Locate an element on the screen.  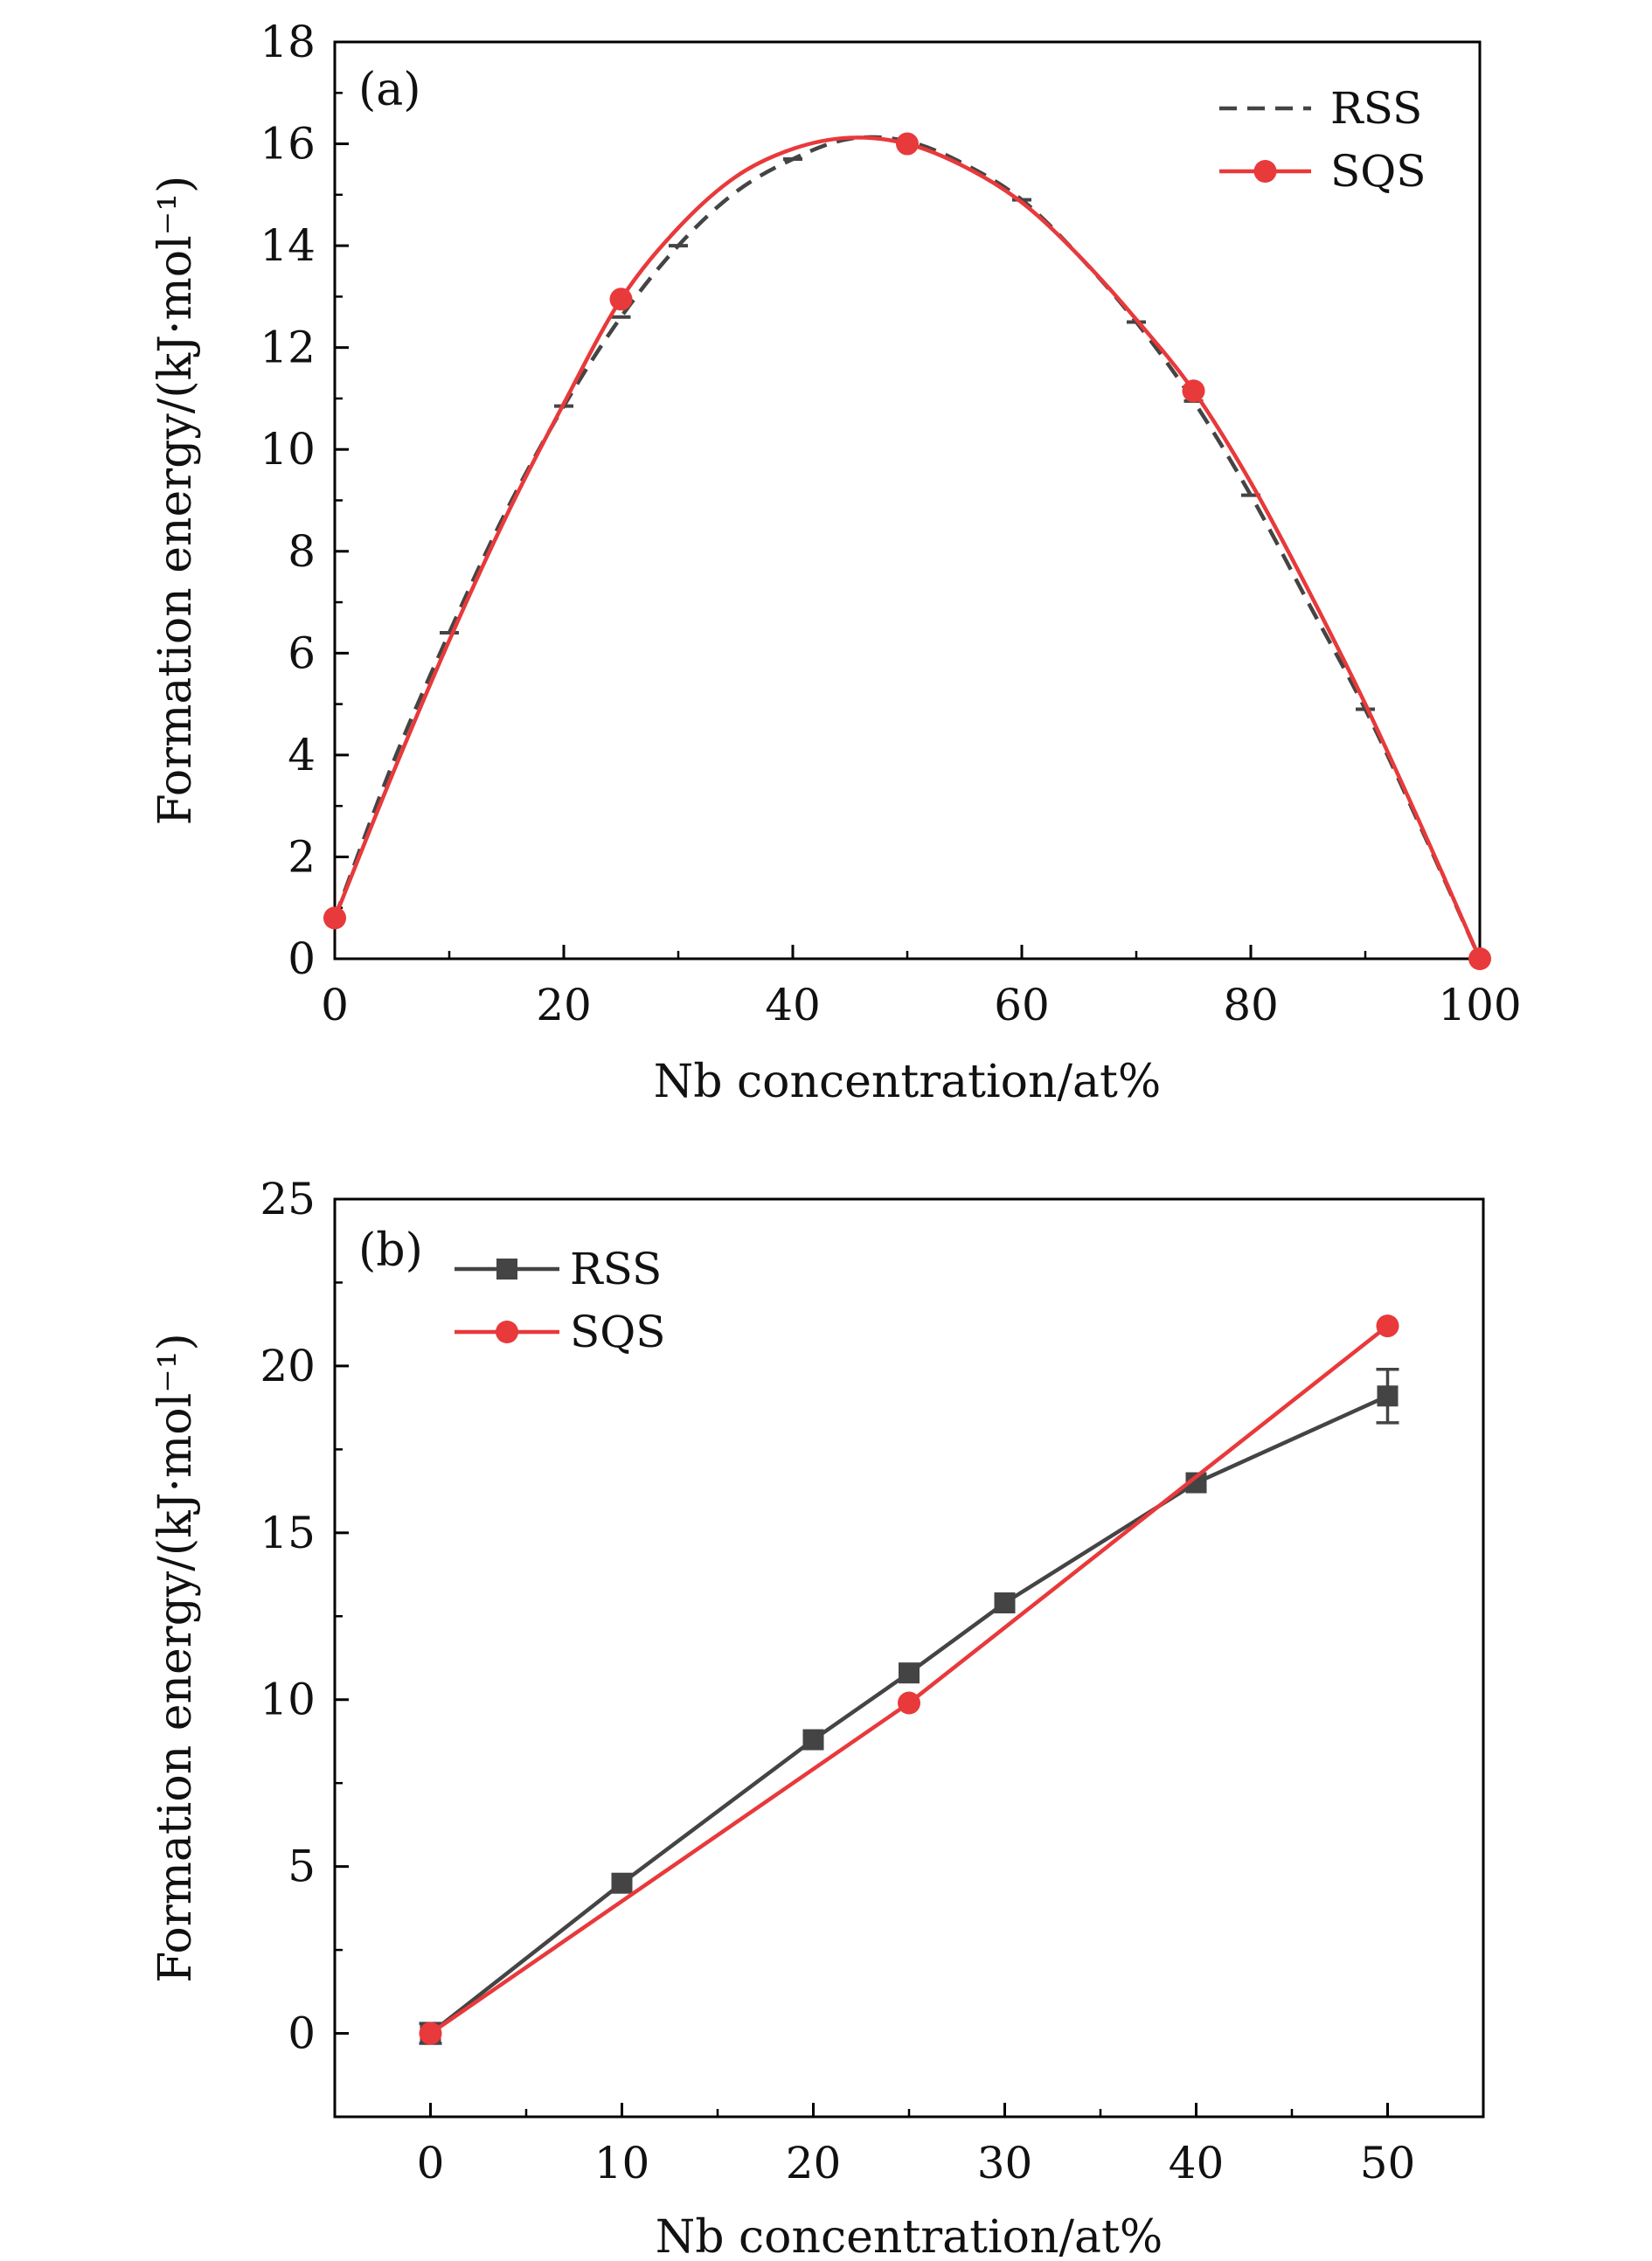
x-tick-label: 60 is located at coordinates (1022, 1005).